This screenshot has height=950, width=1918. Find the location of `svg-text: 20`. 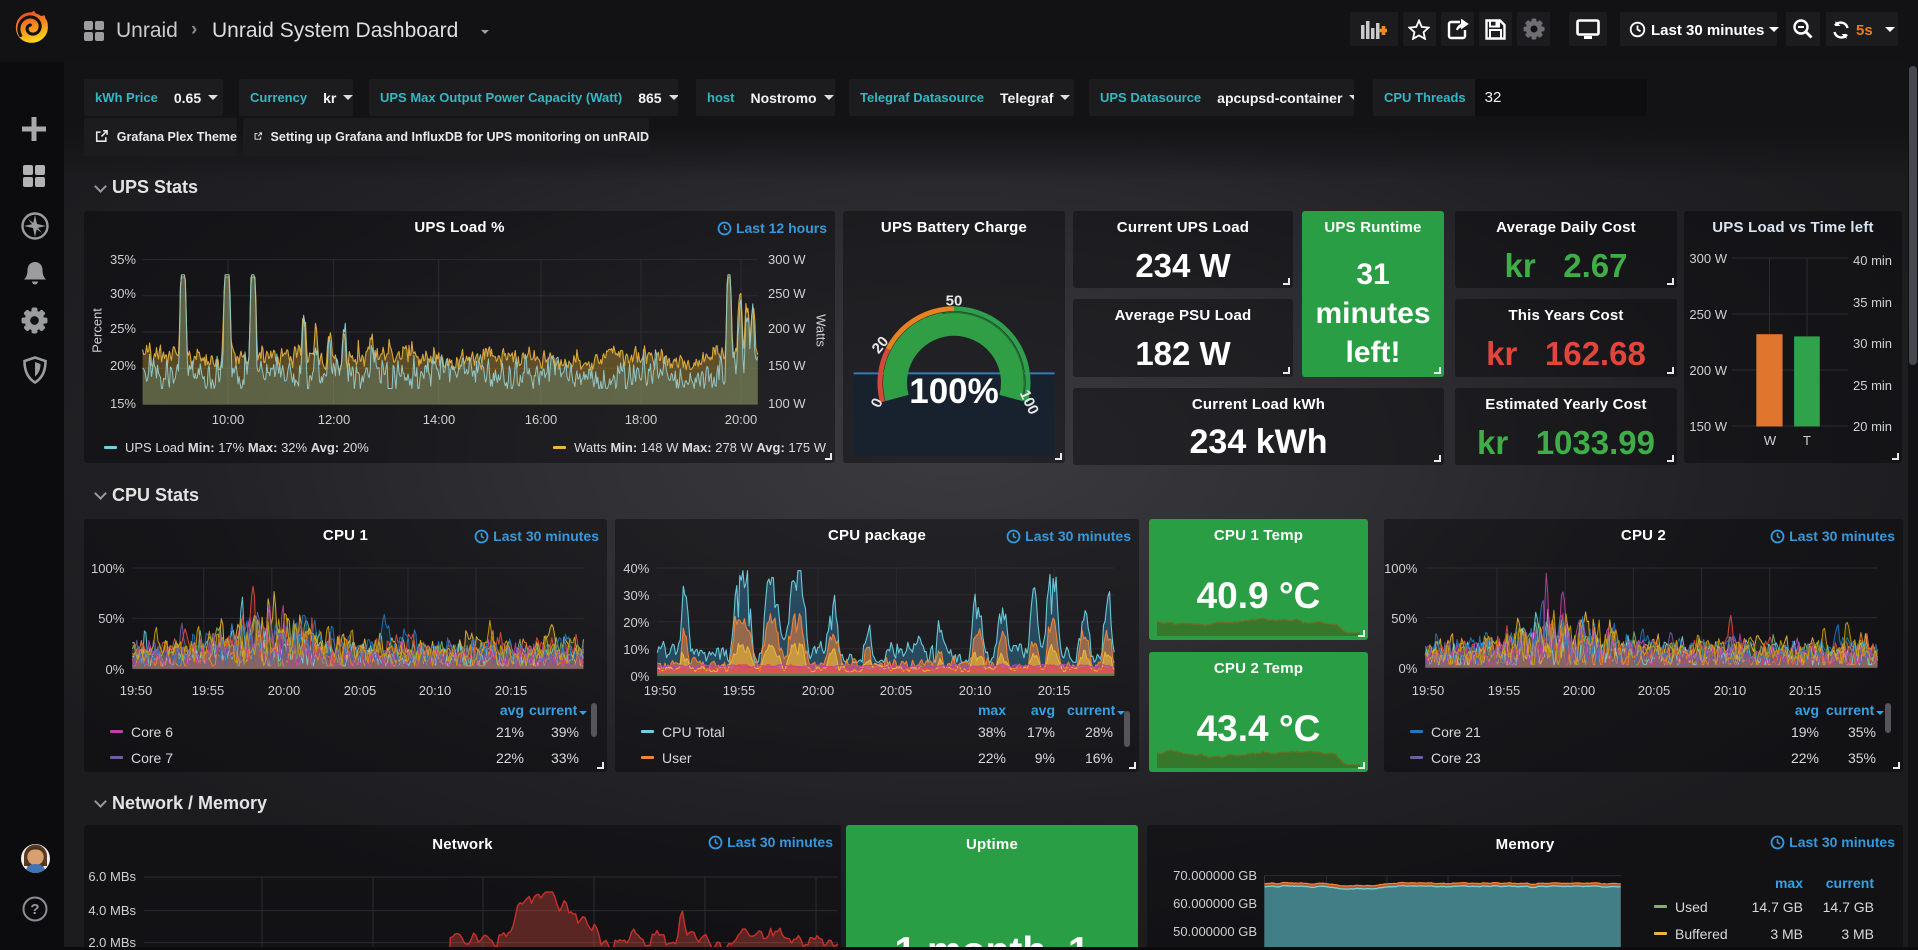

svg-text: 20 is located at coordinates (881, 345).